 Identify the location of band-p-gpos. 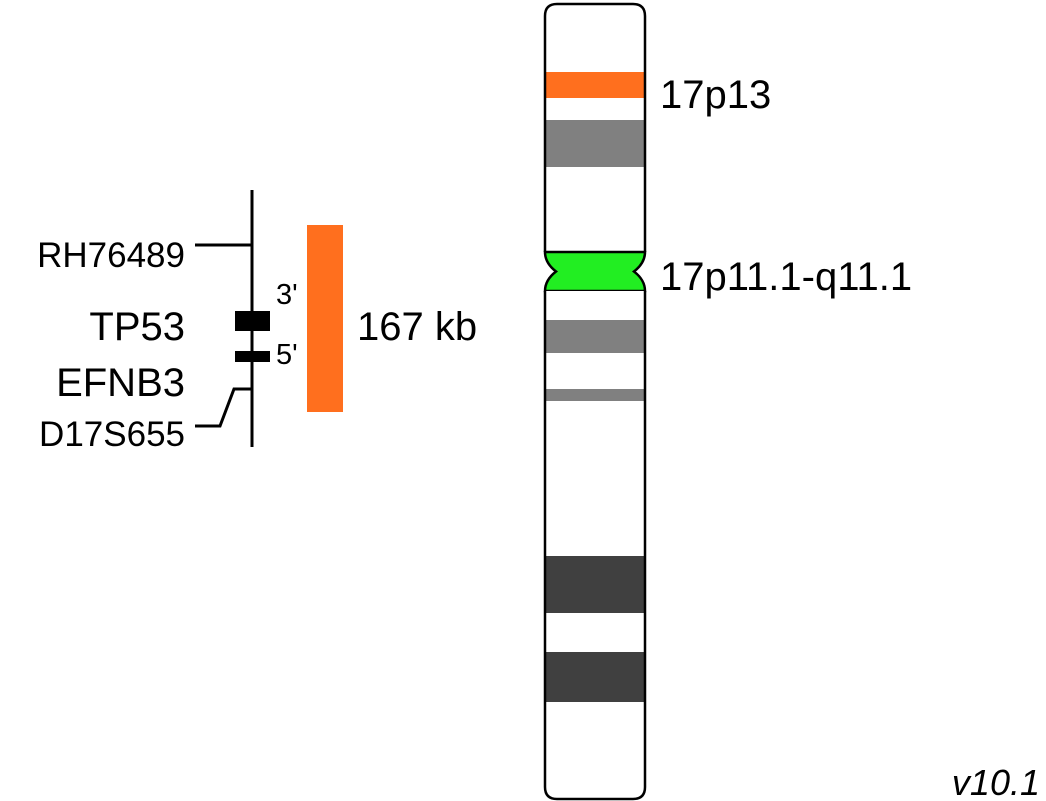
(595, 143).